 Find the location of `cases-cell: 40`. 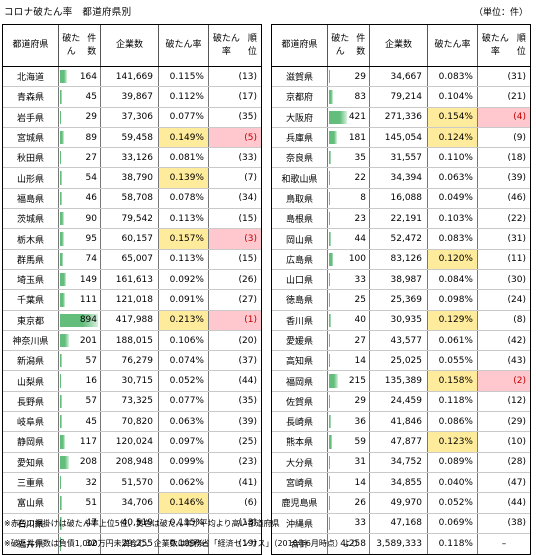

cases-cell: 40 is located at coordinates (349, 320).